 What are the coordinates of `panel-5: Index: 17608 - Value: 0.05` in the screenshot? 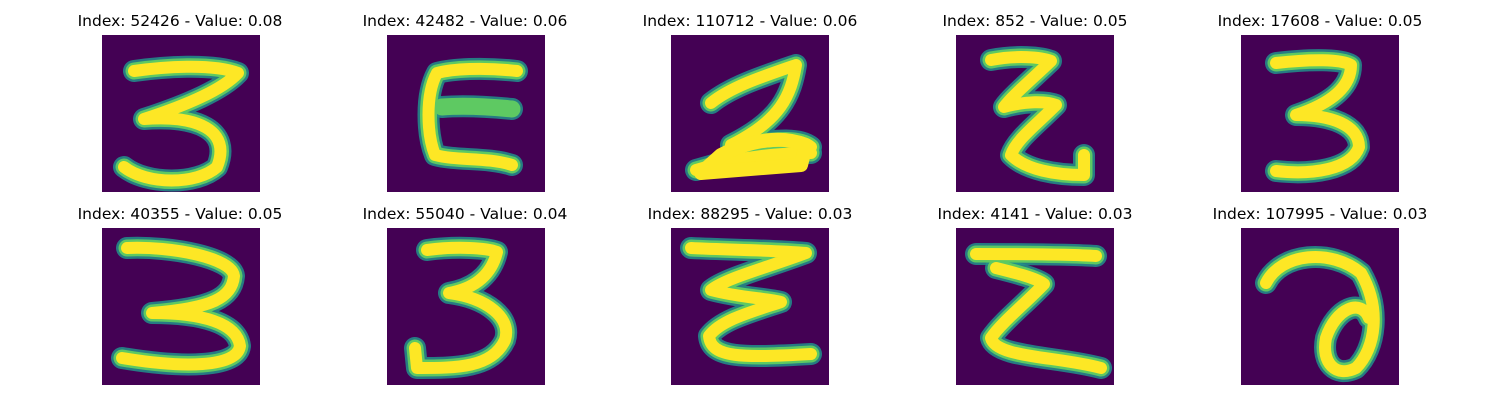 It's located at (1320, 95).